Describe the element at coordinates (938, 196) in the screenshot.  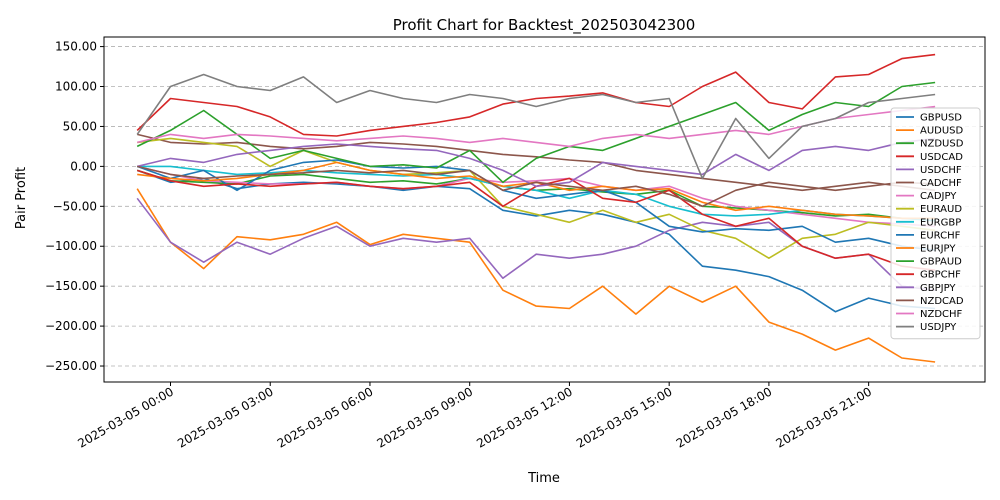
I see `legend-label: CADJPY` at that location.